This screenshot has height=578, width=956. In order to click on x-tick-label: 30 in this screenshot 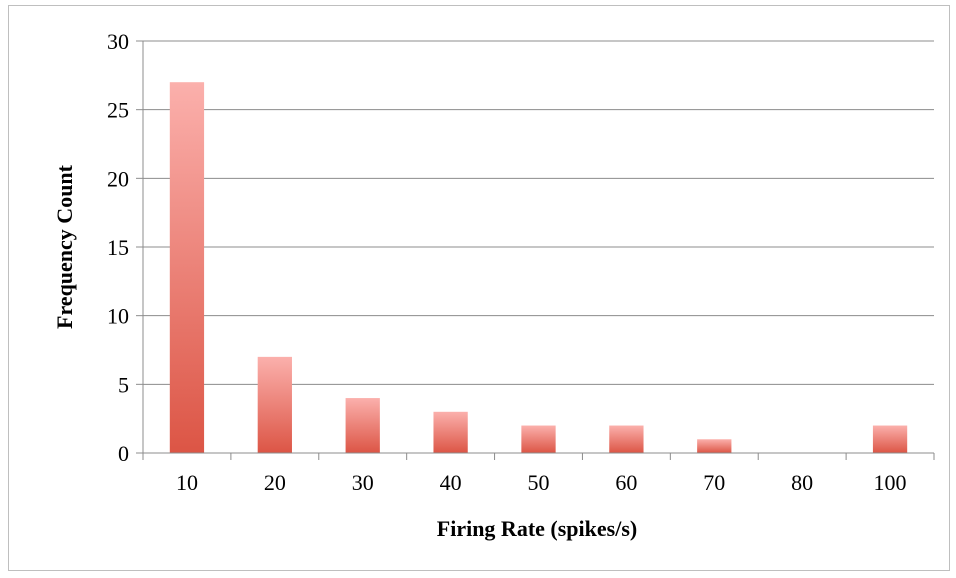, I will do `click(363, 482)`.